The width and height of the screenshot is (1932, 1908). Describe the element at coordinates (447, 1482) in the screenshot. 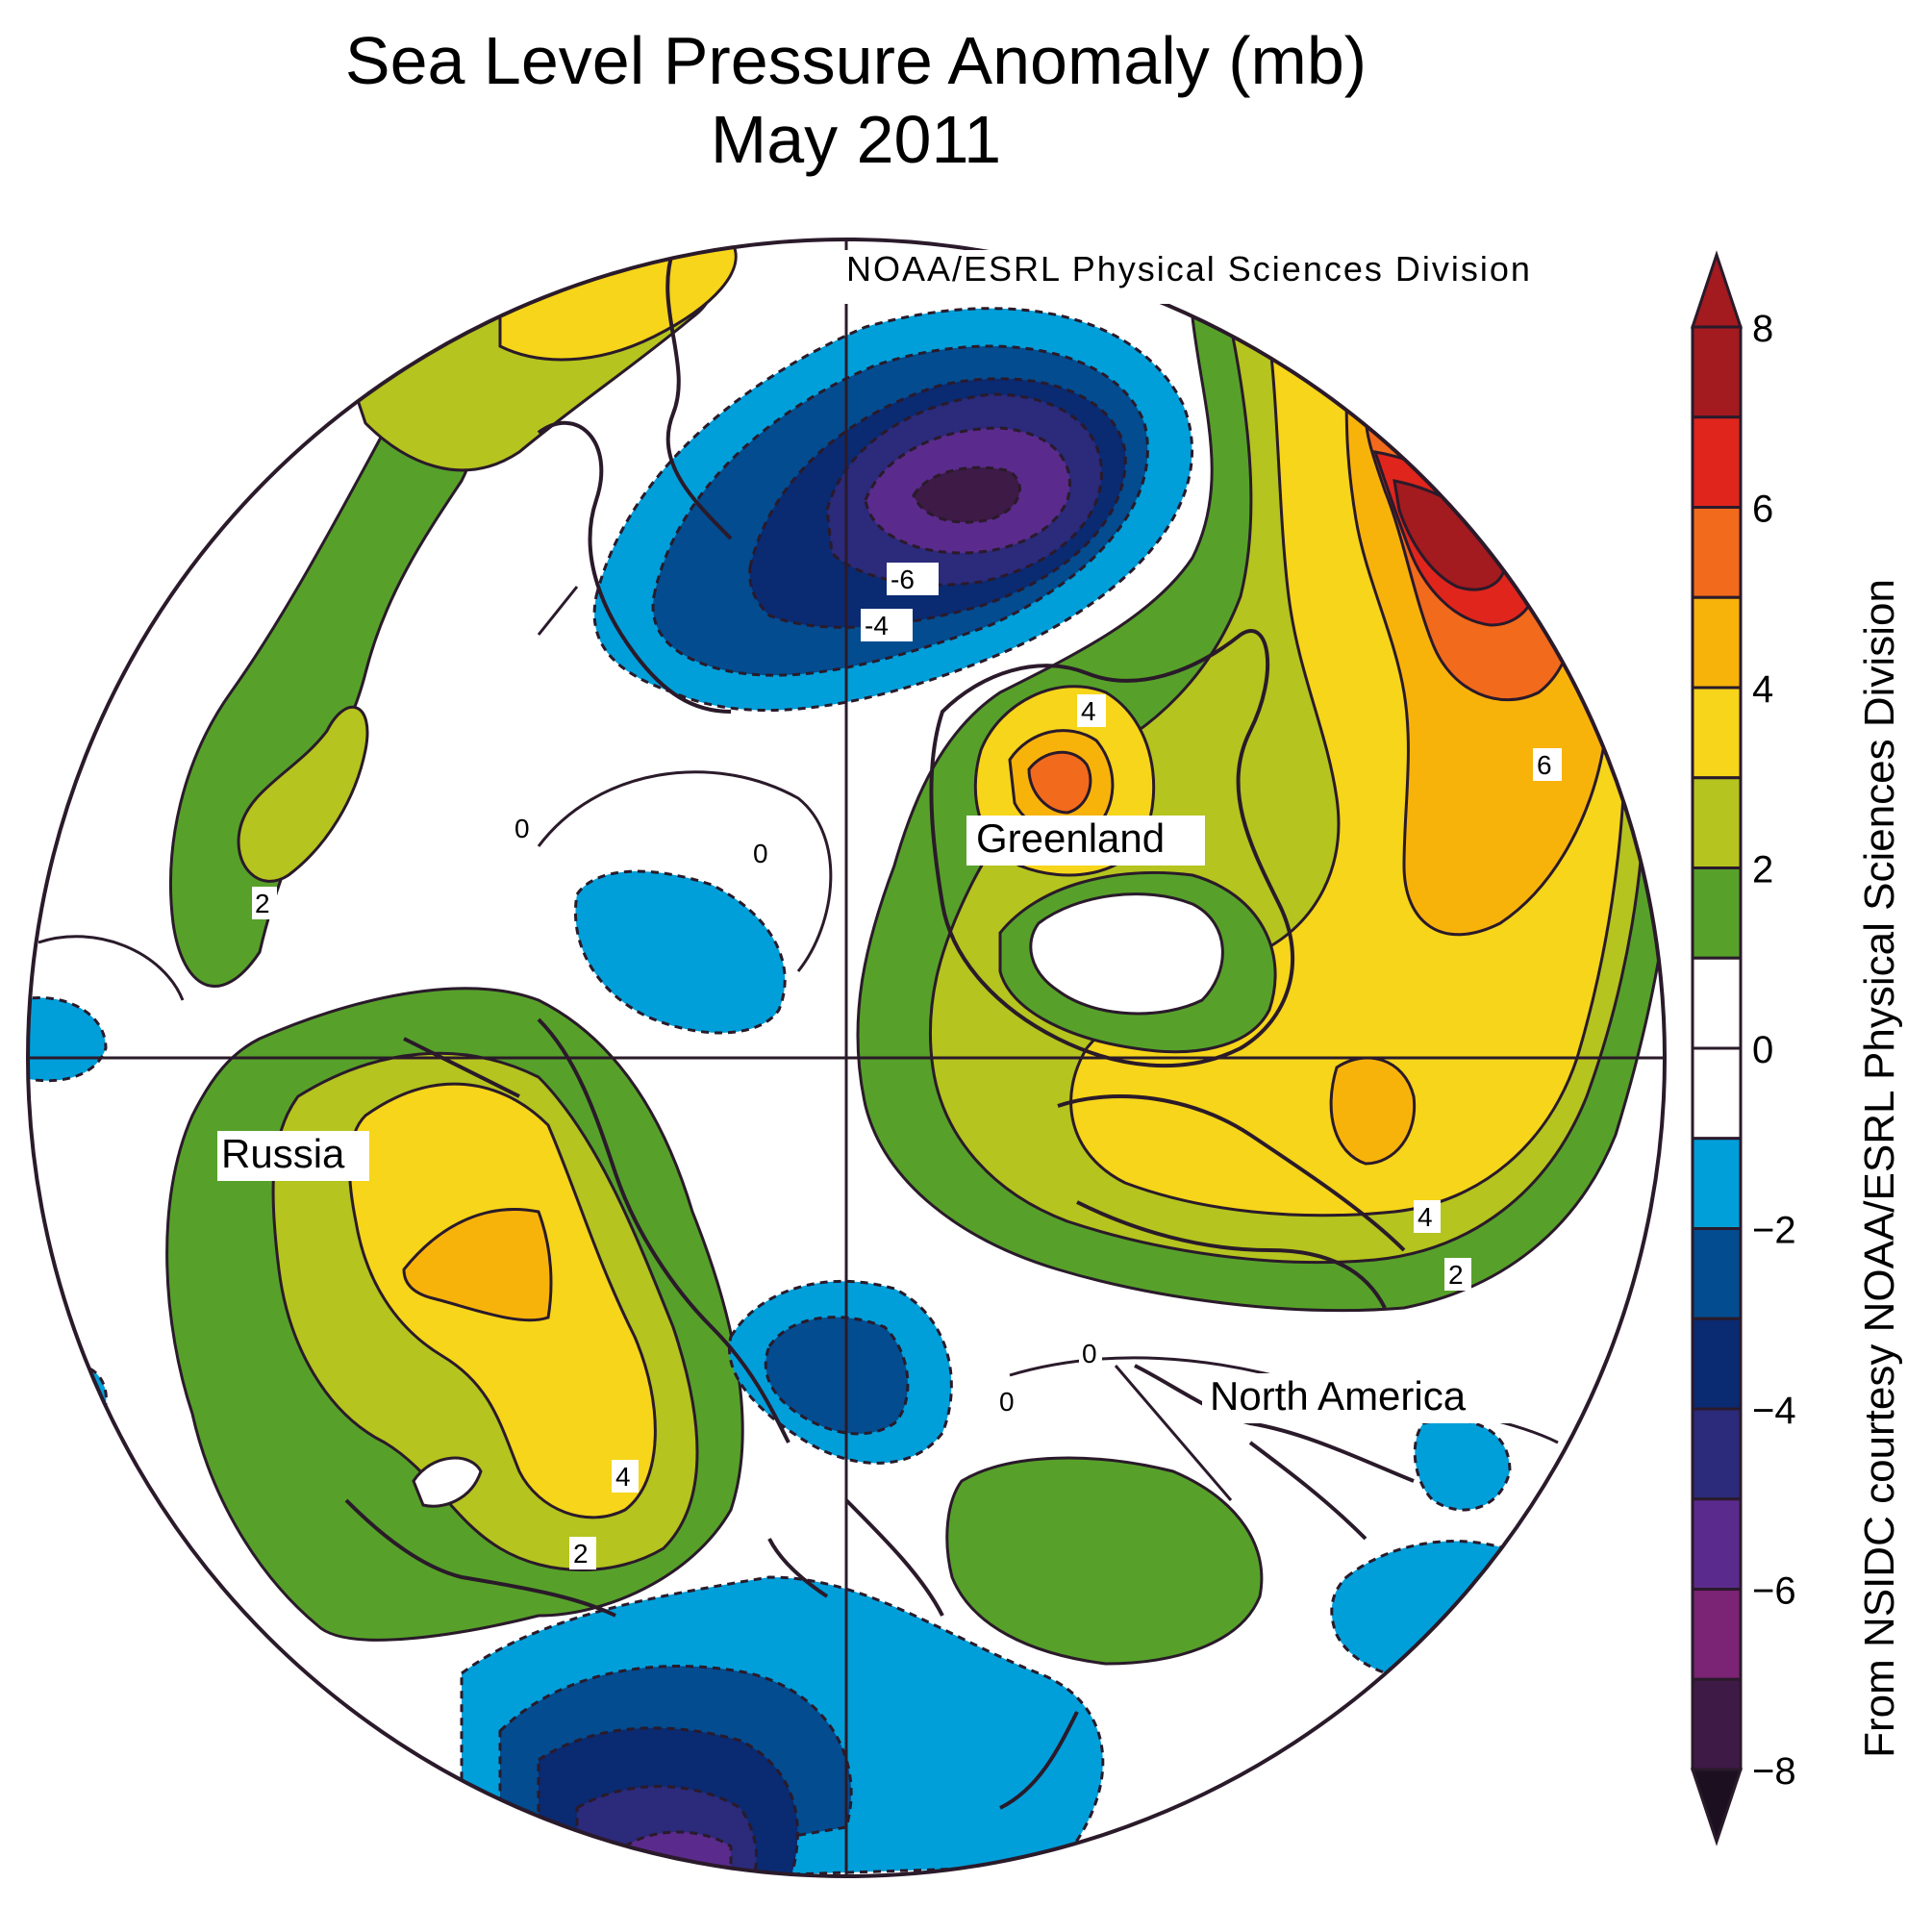

I see `russia-hole` at that location.